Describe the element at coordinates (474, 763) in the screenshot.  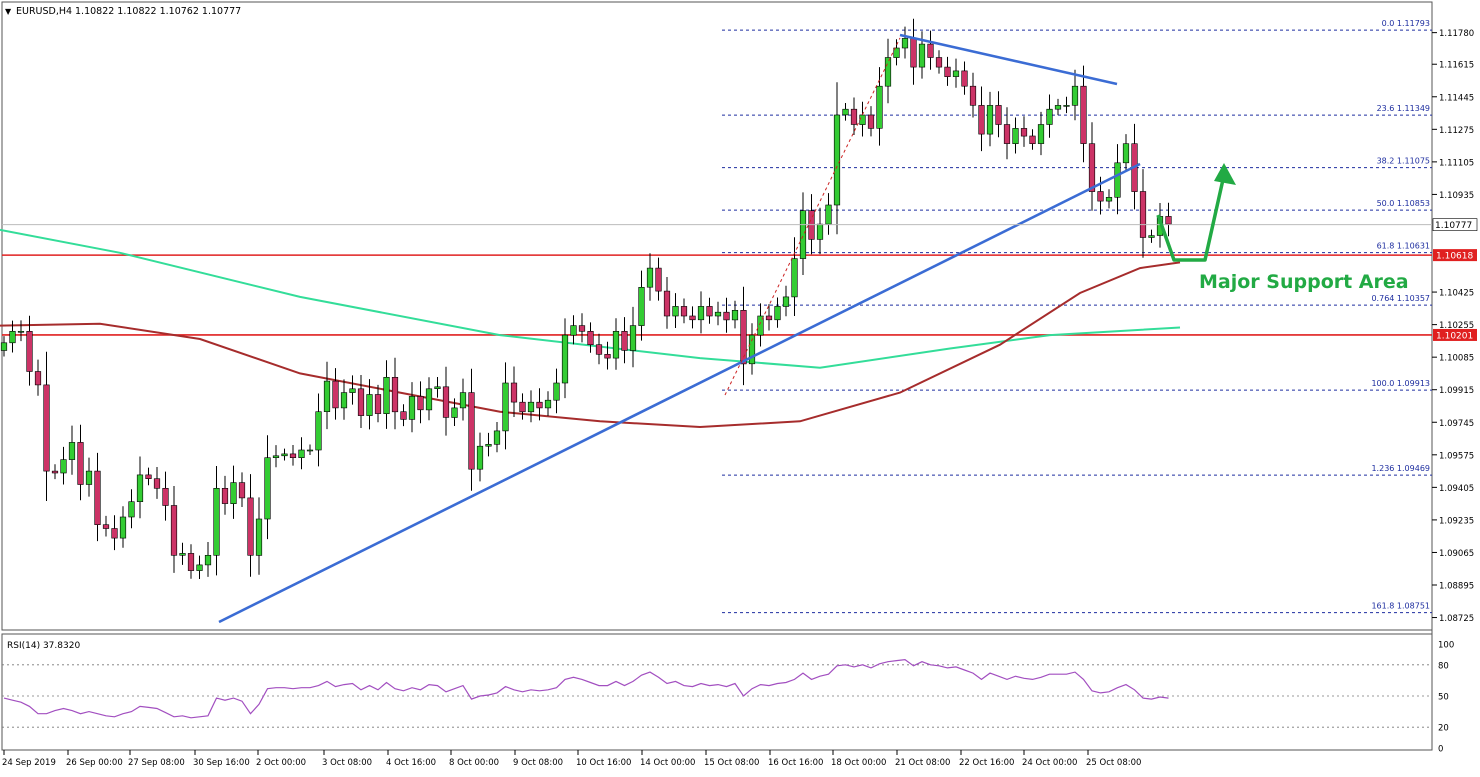
I see `time-tick-label: 8 Oct 00:00` at that location.